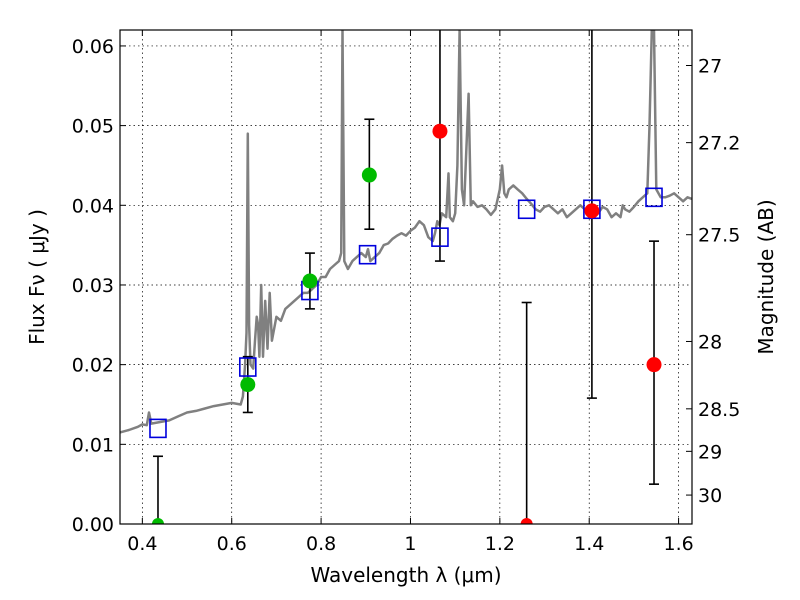 This screenshot has height=600, width=800. What do you see at coordinates (93, 127) in the screenshot?
I see `y-tick-label: 0.05` at bounding box center [93, 127].